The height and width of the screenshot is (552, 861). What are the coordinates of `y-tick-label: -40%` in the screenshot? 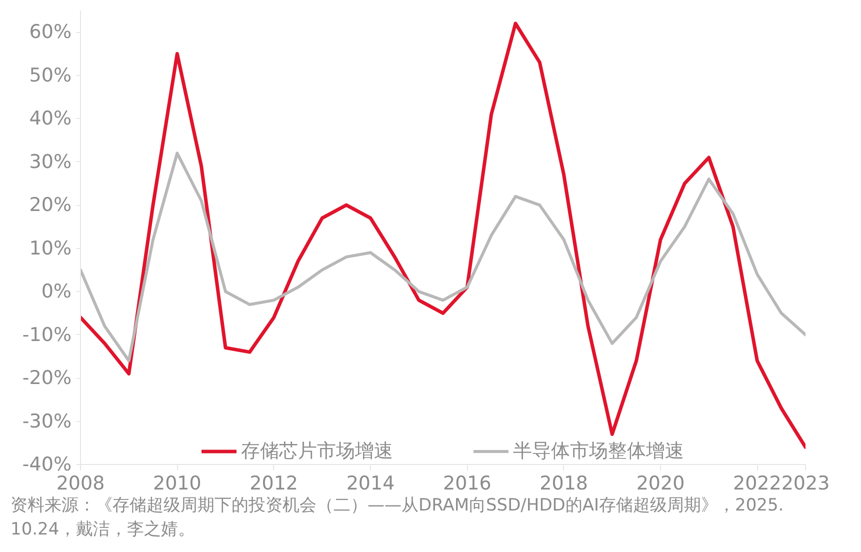 It's located at (47, 465).